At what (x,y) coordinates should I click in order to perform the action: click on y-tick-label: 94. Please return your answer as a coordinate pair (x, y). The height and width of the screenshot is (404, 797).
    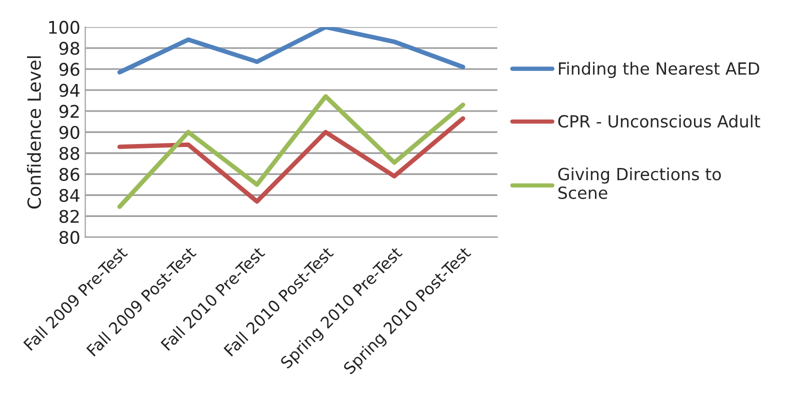
    Looking at the image, I should click on (69, 90).